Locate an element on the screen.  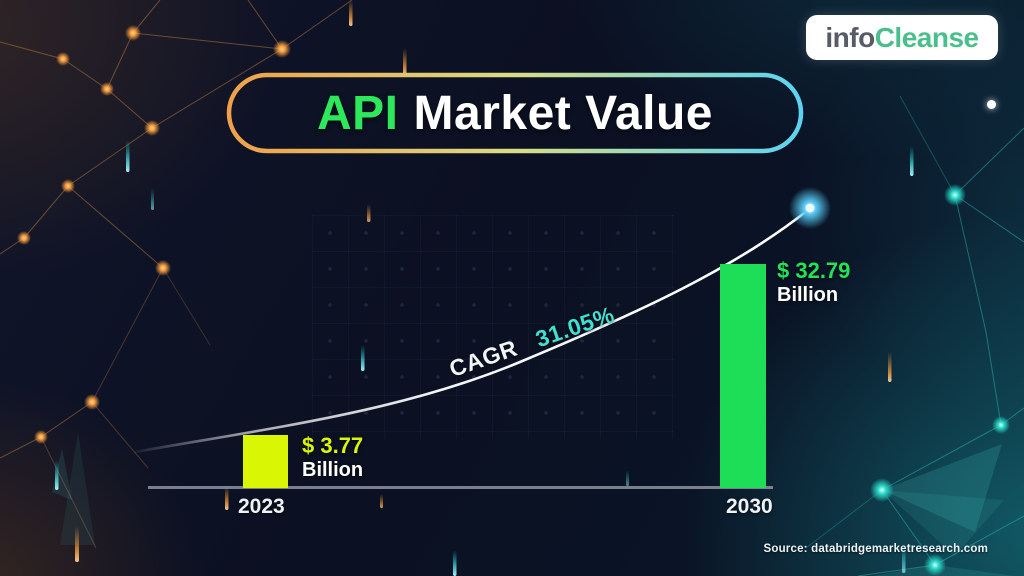
infocleanse-logo: info Cleanse is located at coordinates (902, 37).